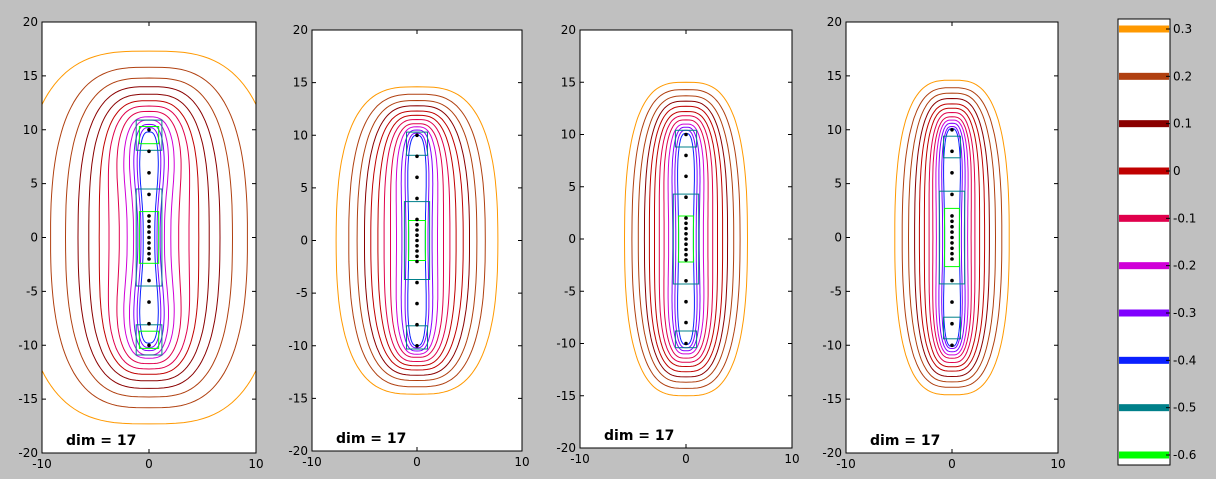  I want to click on y-tick-label: -5, so click(32, 291).